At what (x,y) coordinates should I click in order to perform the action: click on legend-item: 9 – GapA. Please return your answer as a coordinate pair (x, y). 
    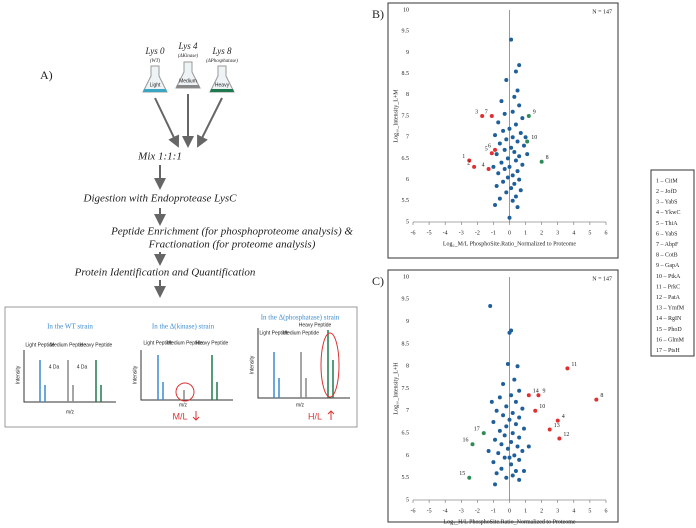
    Looking at the image, I should click on (668, 266).